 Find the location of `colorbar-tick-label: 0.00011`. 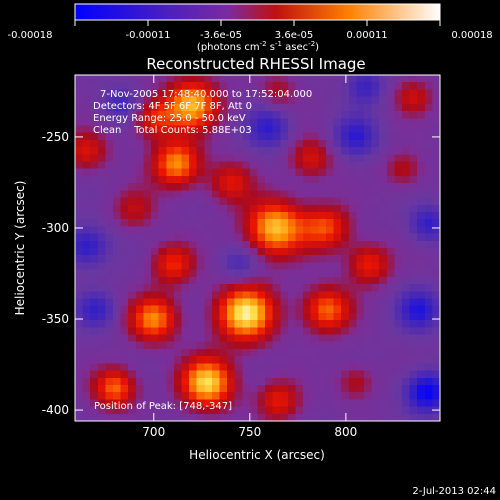

colorbar-tick-label: 0.00011 is located at coordinates (366, 35).